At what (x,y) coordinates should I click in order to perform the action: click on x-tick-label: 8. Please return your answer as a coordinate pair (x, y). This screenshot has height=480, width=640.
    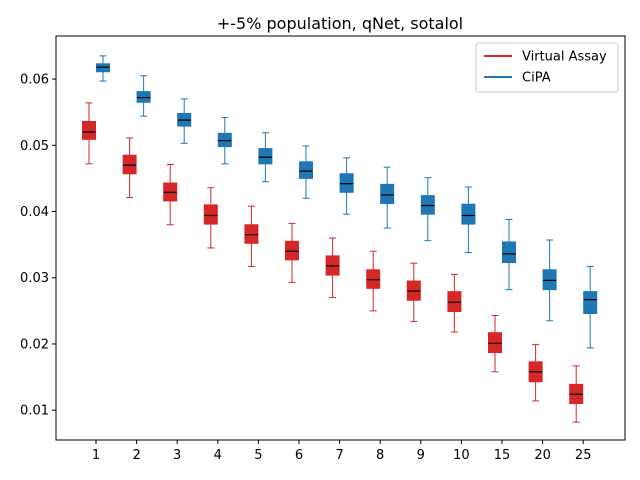
    Looking at the image, I should click on (380, 455).